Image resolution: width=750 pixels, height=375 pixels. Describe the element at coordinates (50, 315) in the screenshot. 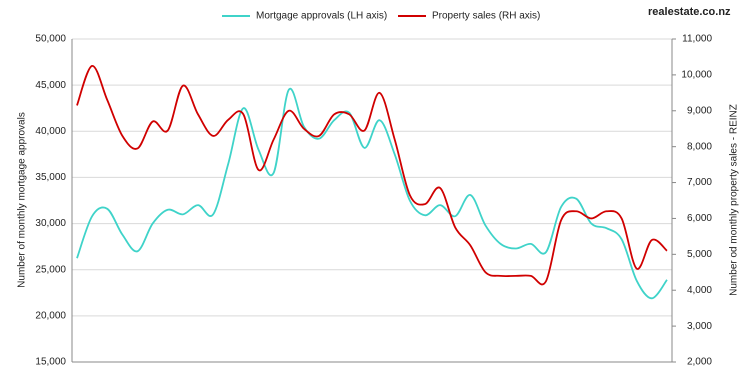

I see `y-tick-label: 20,000` at that location.